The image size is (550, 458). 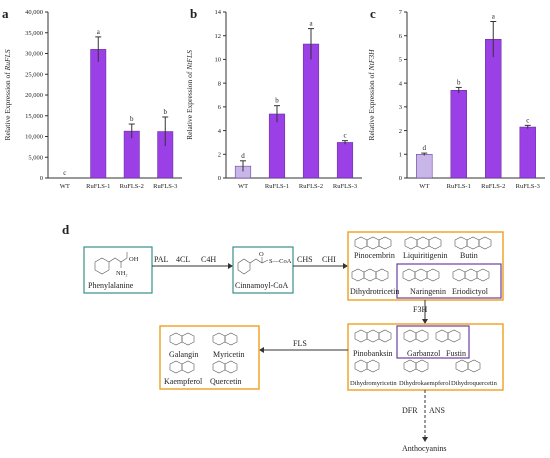 I want to click on myricetin-label: Myricetin, so click(x=229, y=354).